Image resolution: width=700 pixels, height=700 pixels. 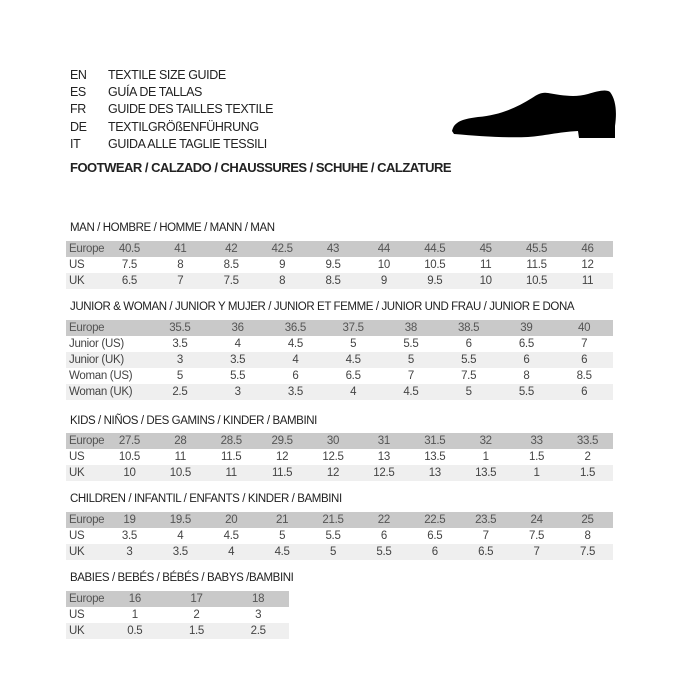 I want to click on size-cell: 40.5, so click(x=129, y=249).